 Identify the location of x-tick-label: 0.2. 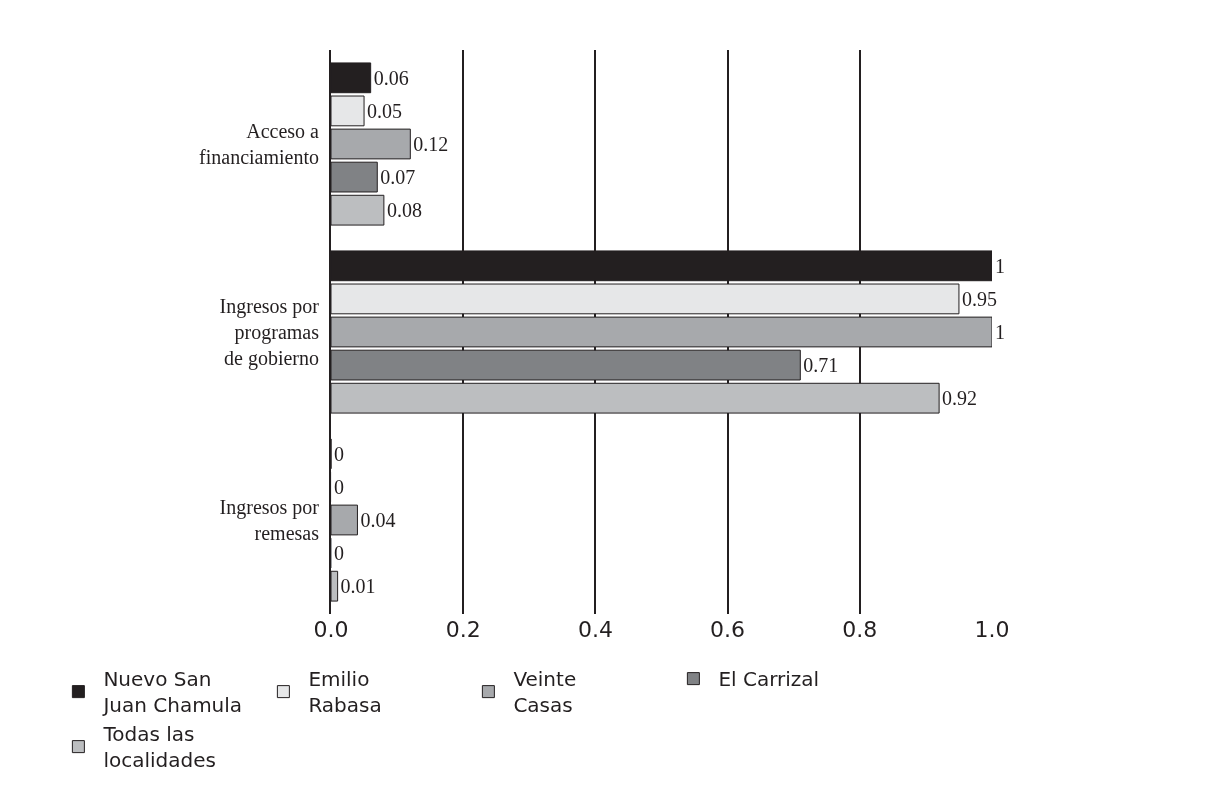
(463, 629).